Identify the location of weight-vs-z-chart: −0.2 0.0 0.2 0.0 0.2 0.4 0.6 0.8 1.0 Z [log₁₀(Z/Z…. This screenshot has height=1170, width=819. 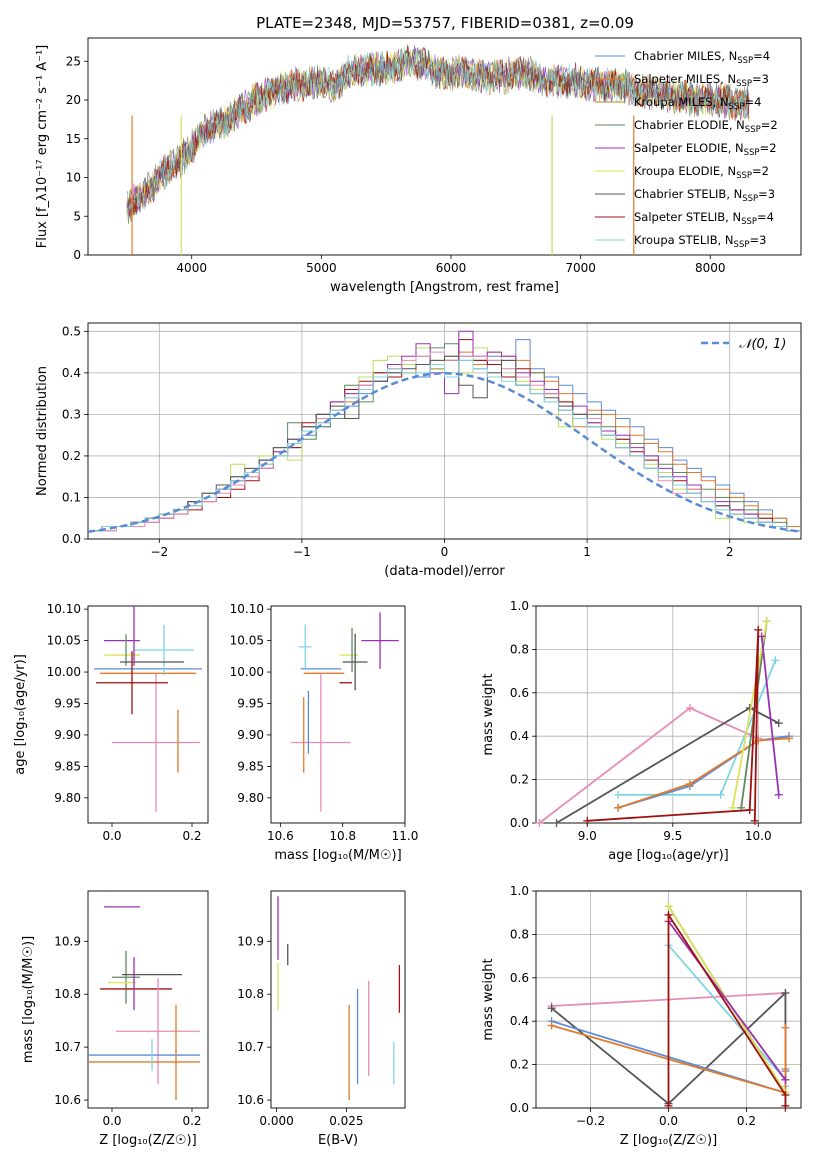
(641, 1016).